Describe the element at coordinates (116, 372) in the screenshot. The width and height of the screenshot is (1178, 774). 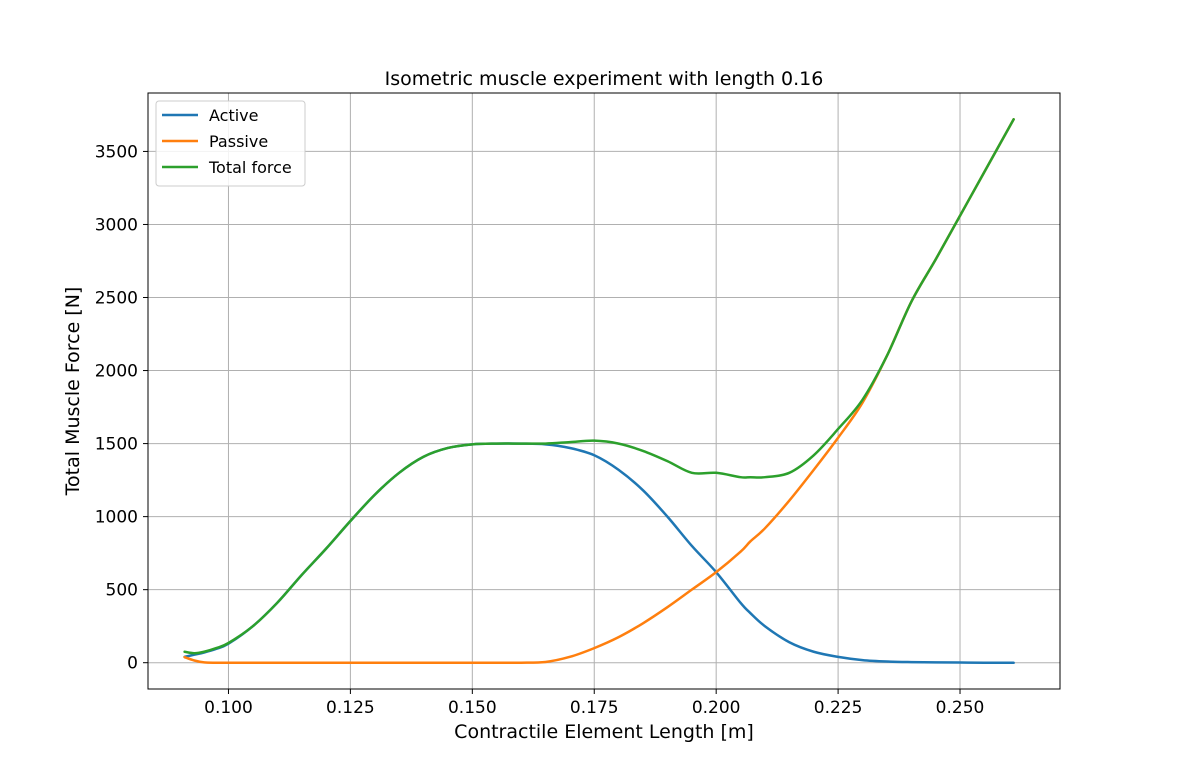
I see `y-tick-label: 2000` at that location.